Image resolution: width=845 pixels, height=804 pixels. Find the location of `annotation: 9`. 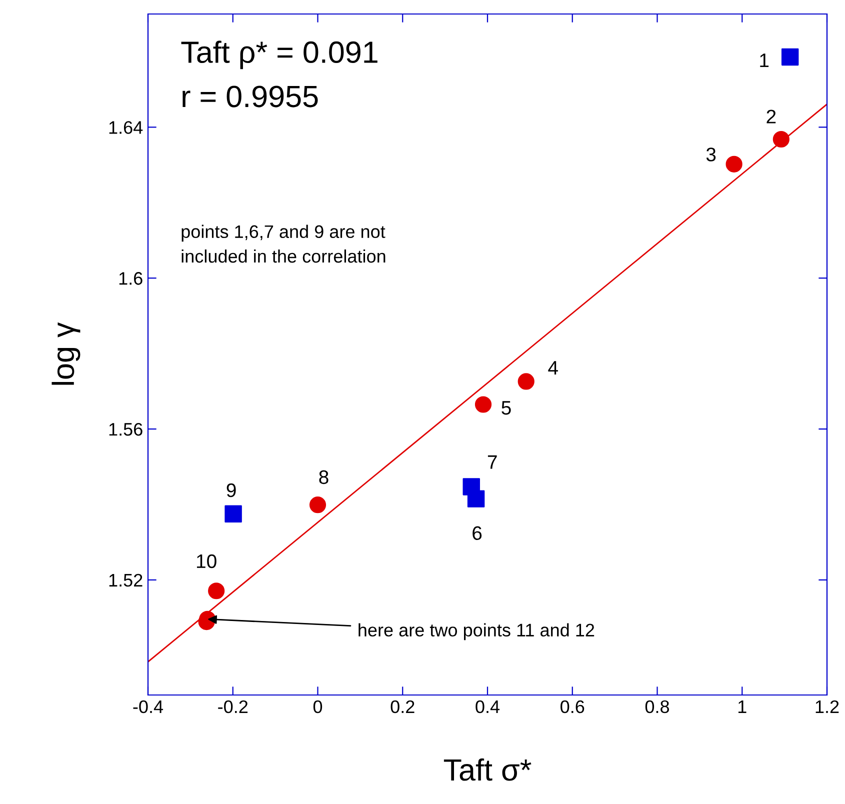

annotation: 9 is located at coordinates (231, 490).